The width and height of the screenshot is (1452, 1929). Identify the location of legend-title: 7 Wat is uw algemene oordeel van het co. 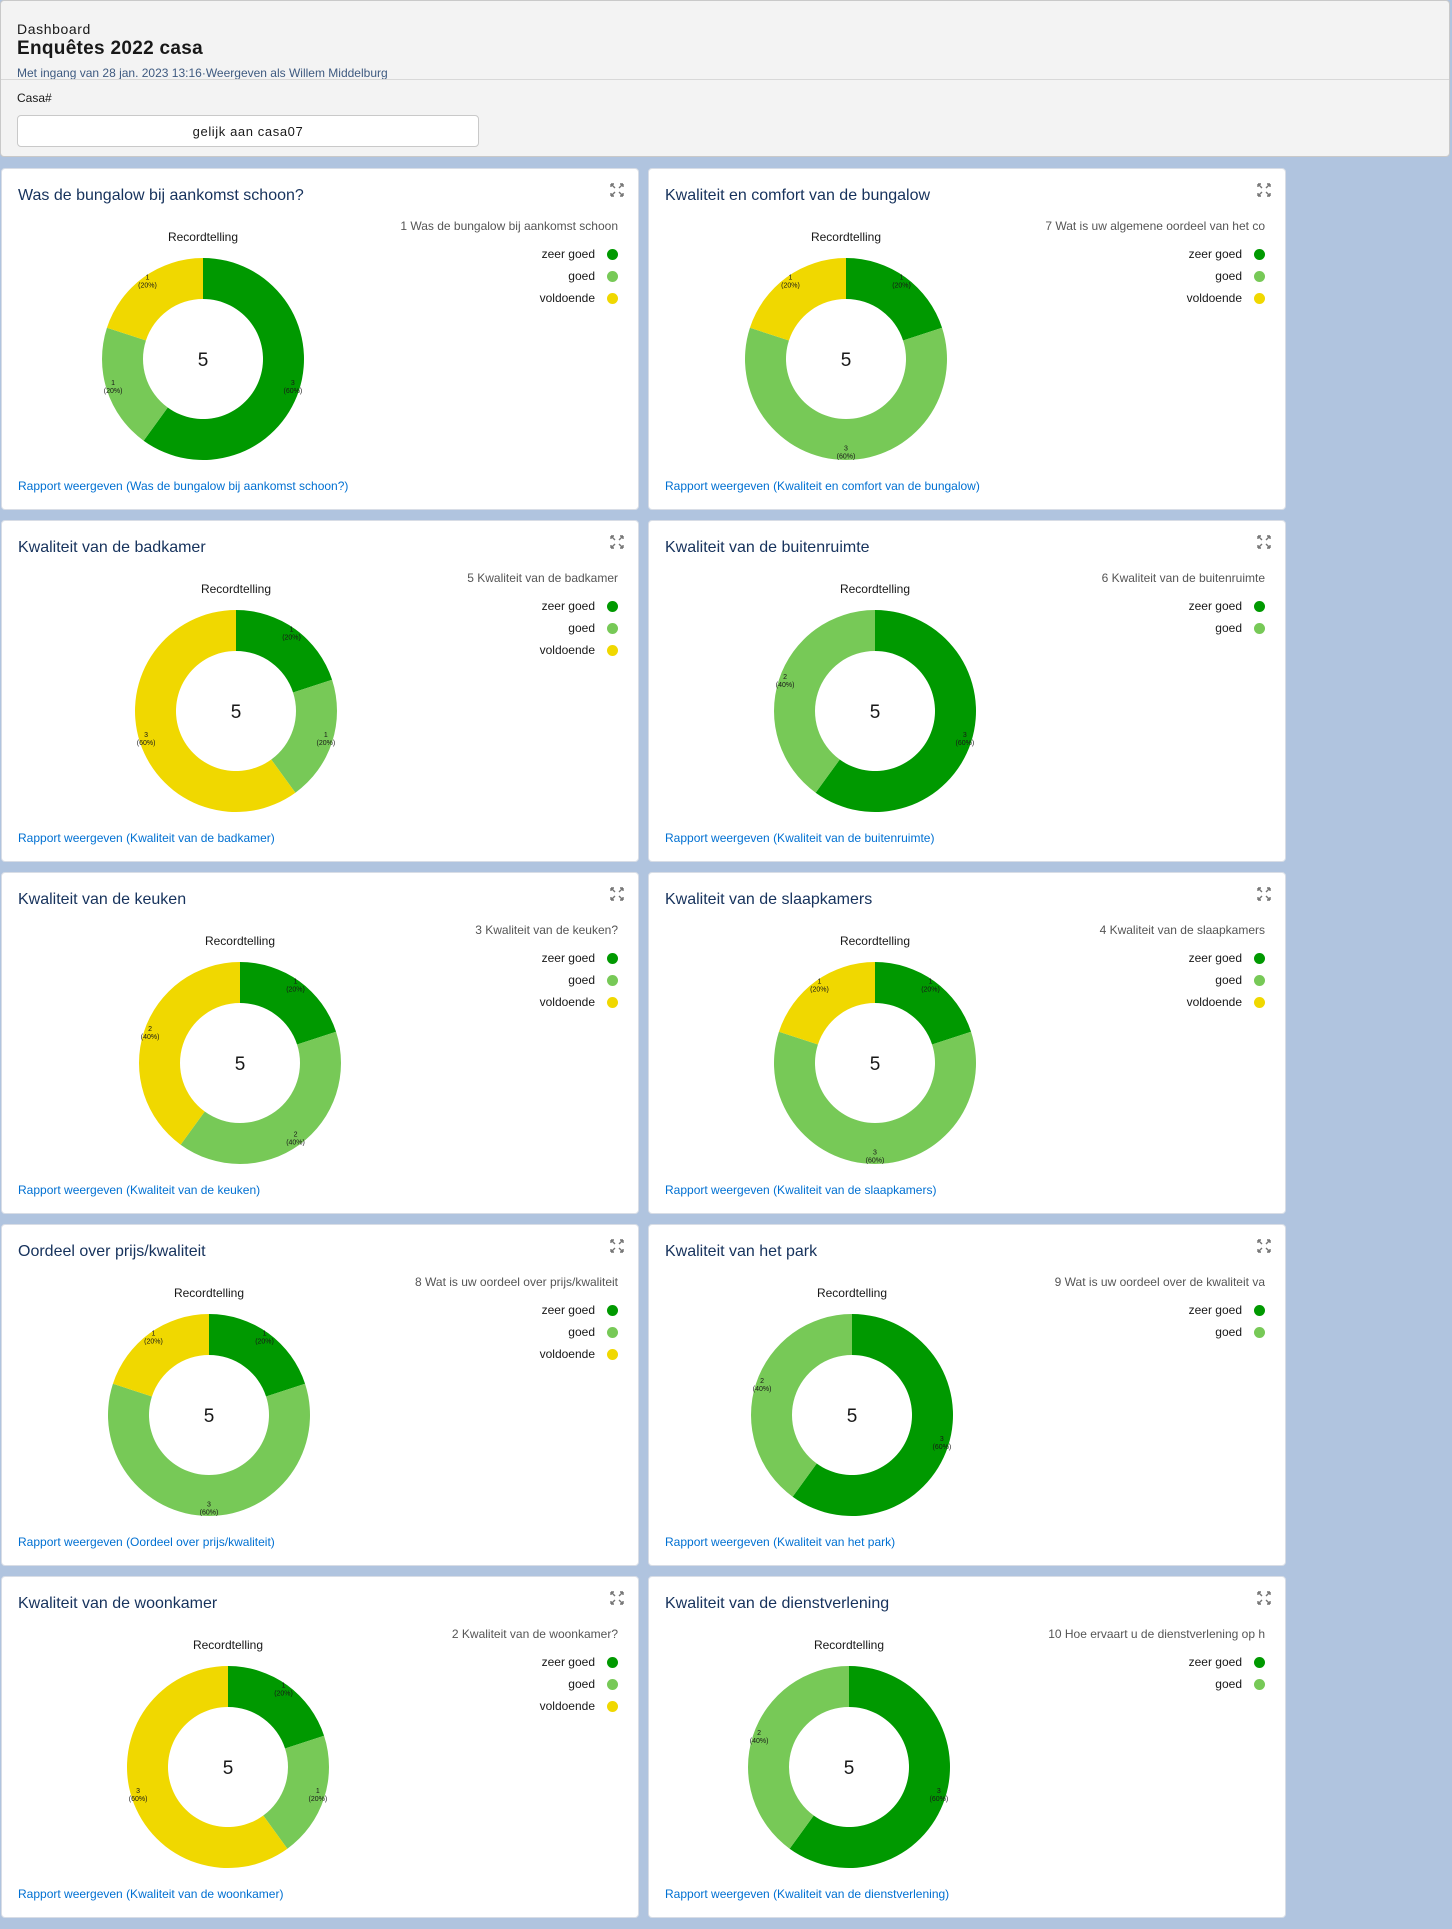
(1155, 226).